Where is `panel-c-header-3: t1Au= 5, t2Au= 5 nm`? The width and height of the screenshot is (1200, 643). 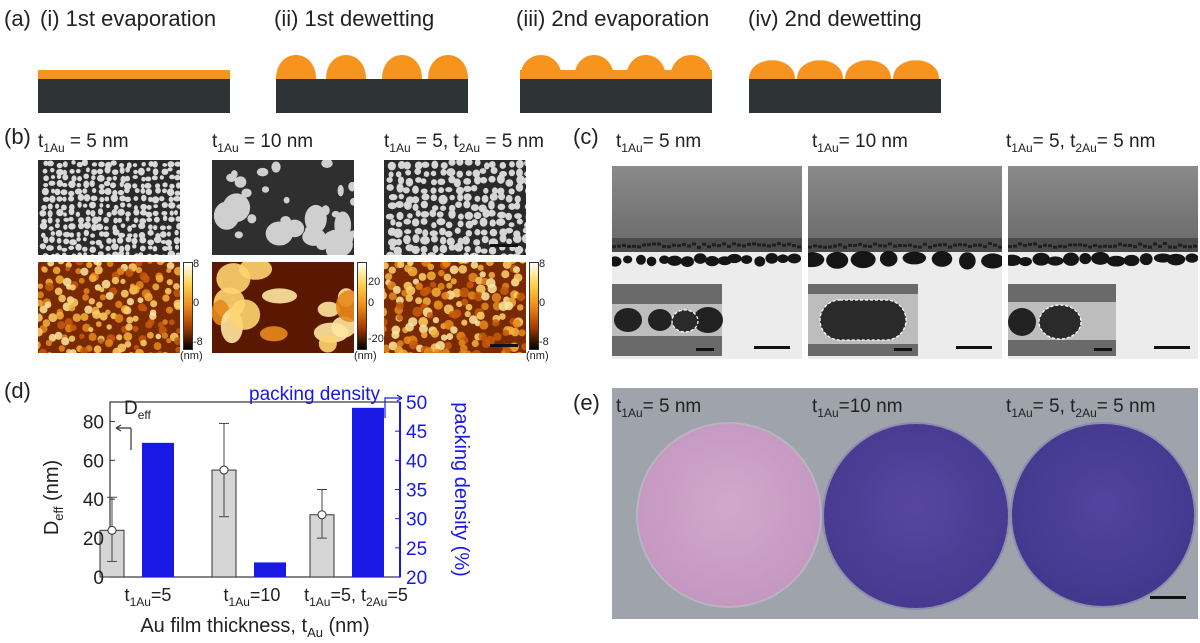
panel-c-header-3: t1Au= 5, t2Au= 5 nm is located at coordinates (1080, 143).